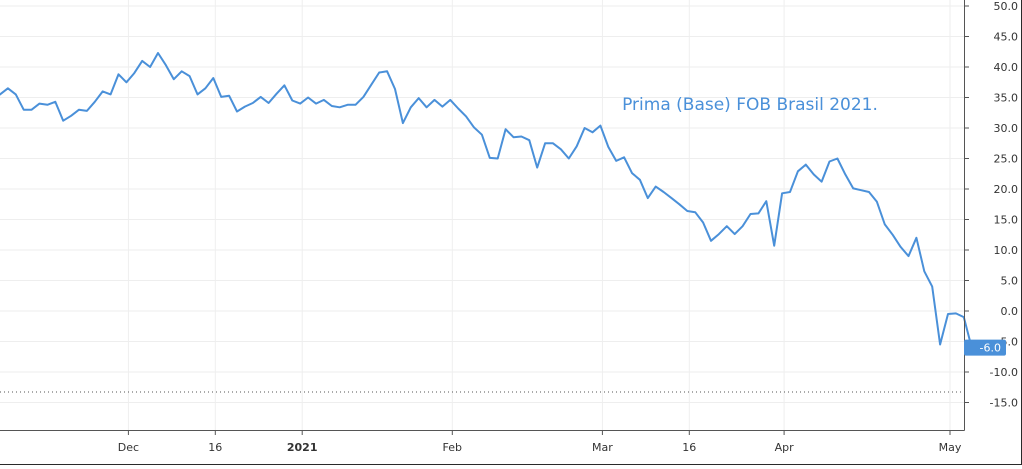  What do you see at coordinates (482, 442) in the screenshot?
I see `x-axis: Dec 16 2021 Feb Mar 16 Apr May` at bounding box center [482, 442].